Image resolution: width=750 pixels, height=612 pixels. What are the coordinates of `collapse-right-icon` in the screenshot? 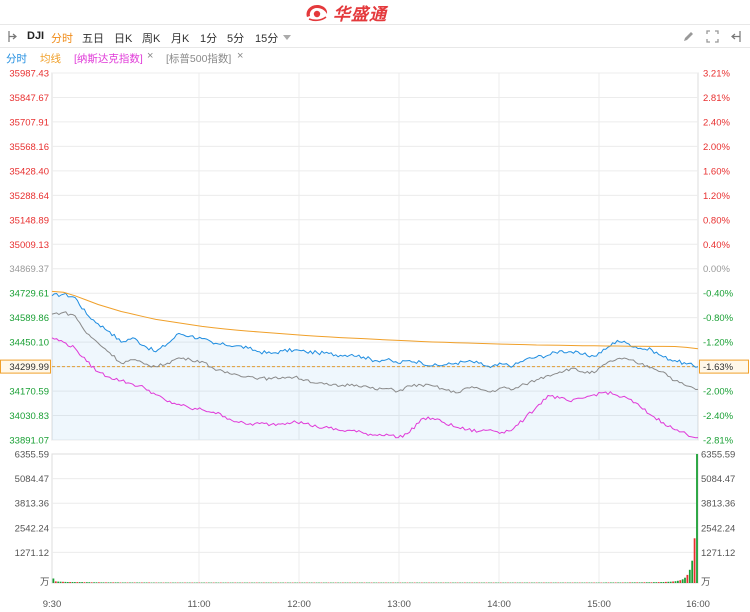 It's located at (735, 36).